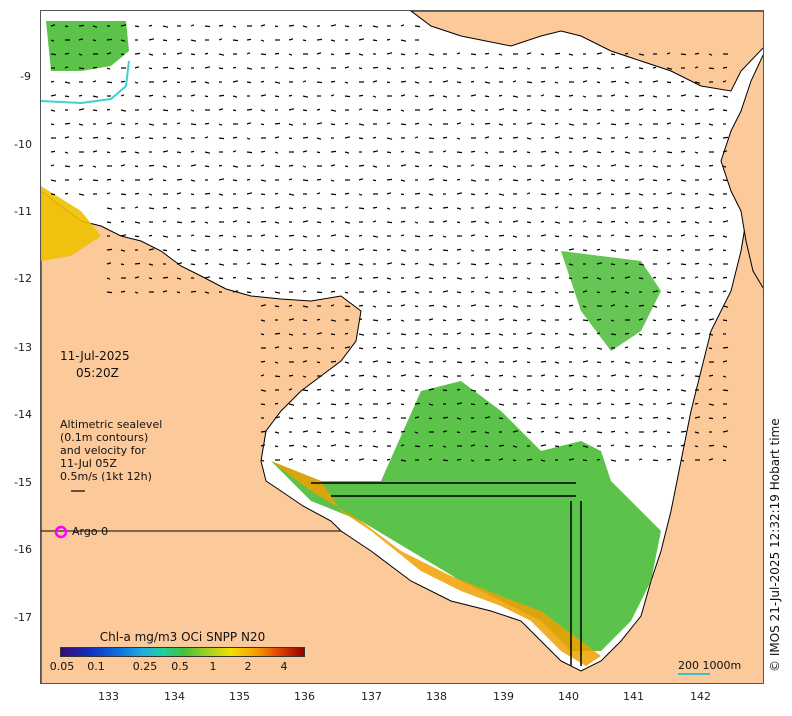 This screenshot has width=792, height=716. What do you see at coordinates (284, 666) in the screenshot?
I see `colorbar-tick: 4` at bounding box center [284, 666].